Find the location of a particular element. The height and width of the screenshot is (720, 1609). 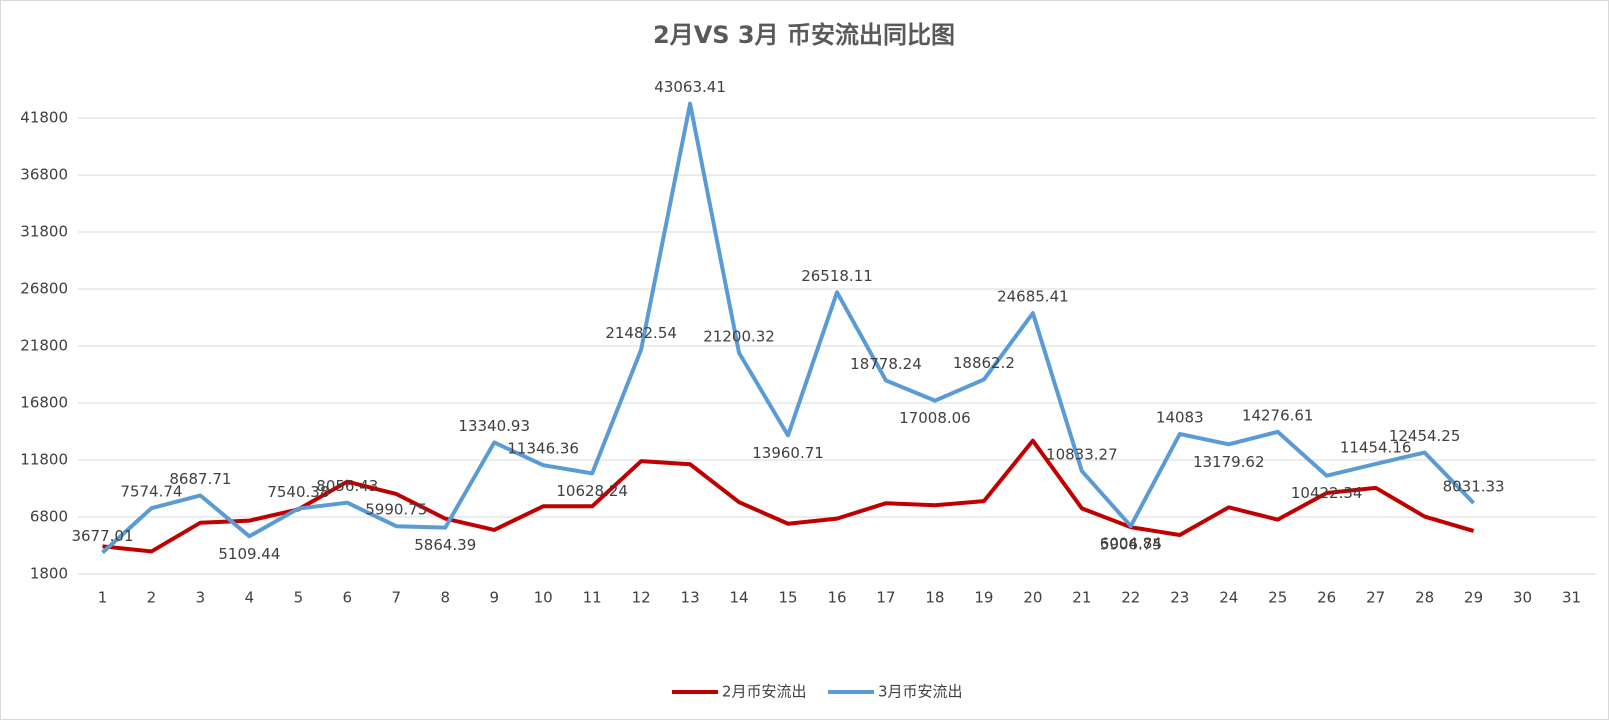

y-tick-label: 31800 is located at coordinates (44, 232).